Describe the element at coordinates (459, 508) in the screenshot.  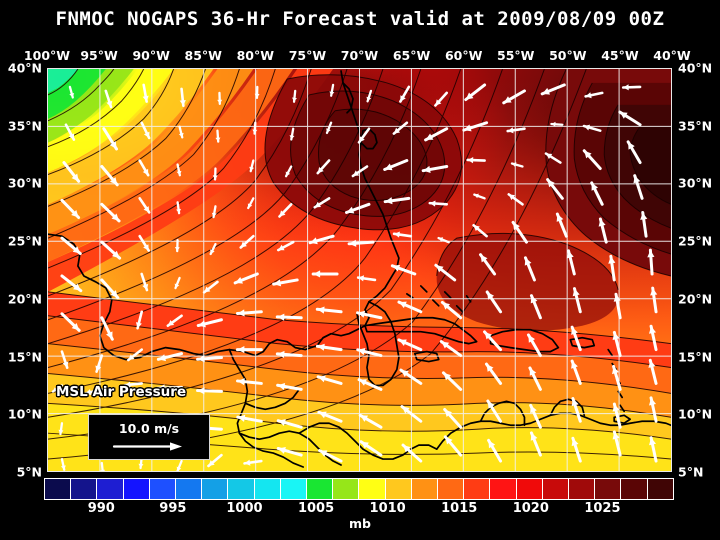
I see `colorbar-tick-label: 1015` at that location.